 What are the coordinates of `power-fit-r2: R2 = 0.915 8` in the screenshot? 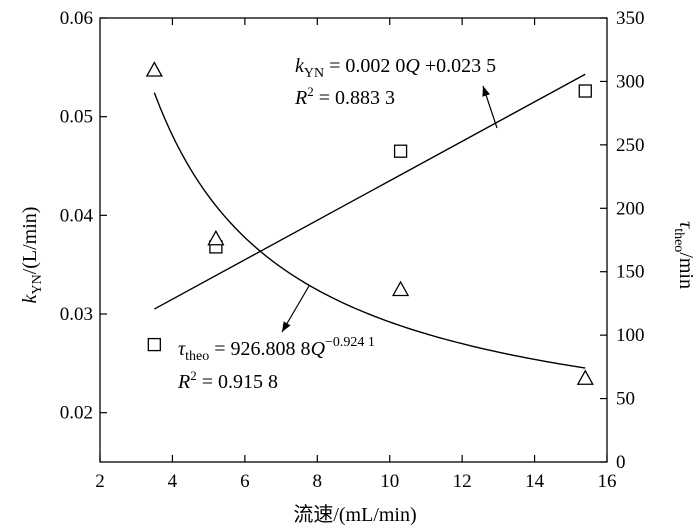 It's located at (227, 380).